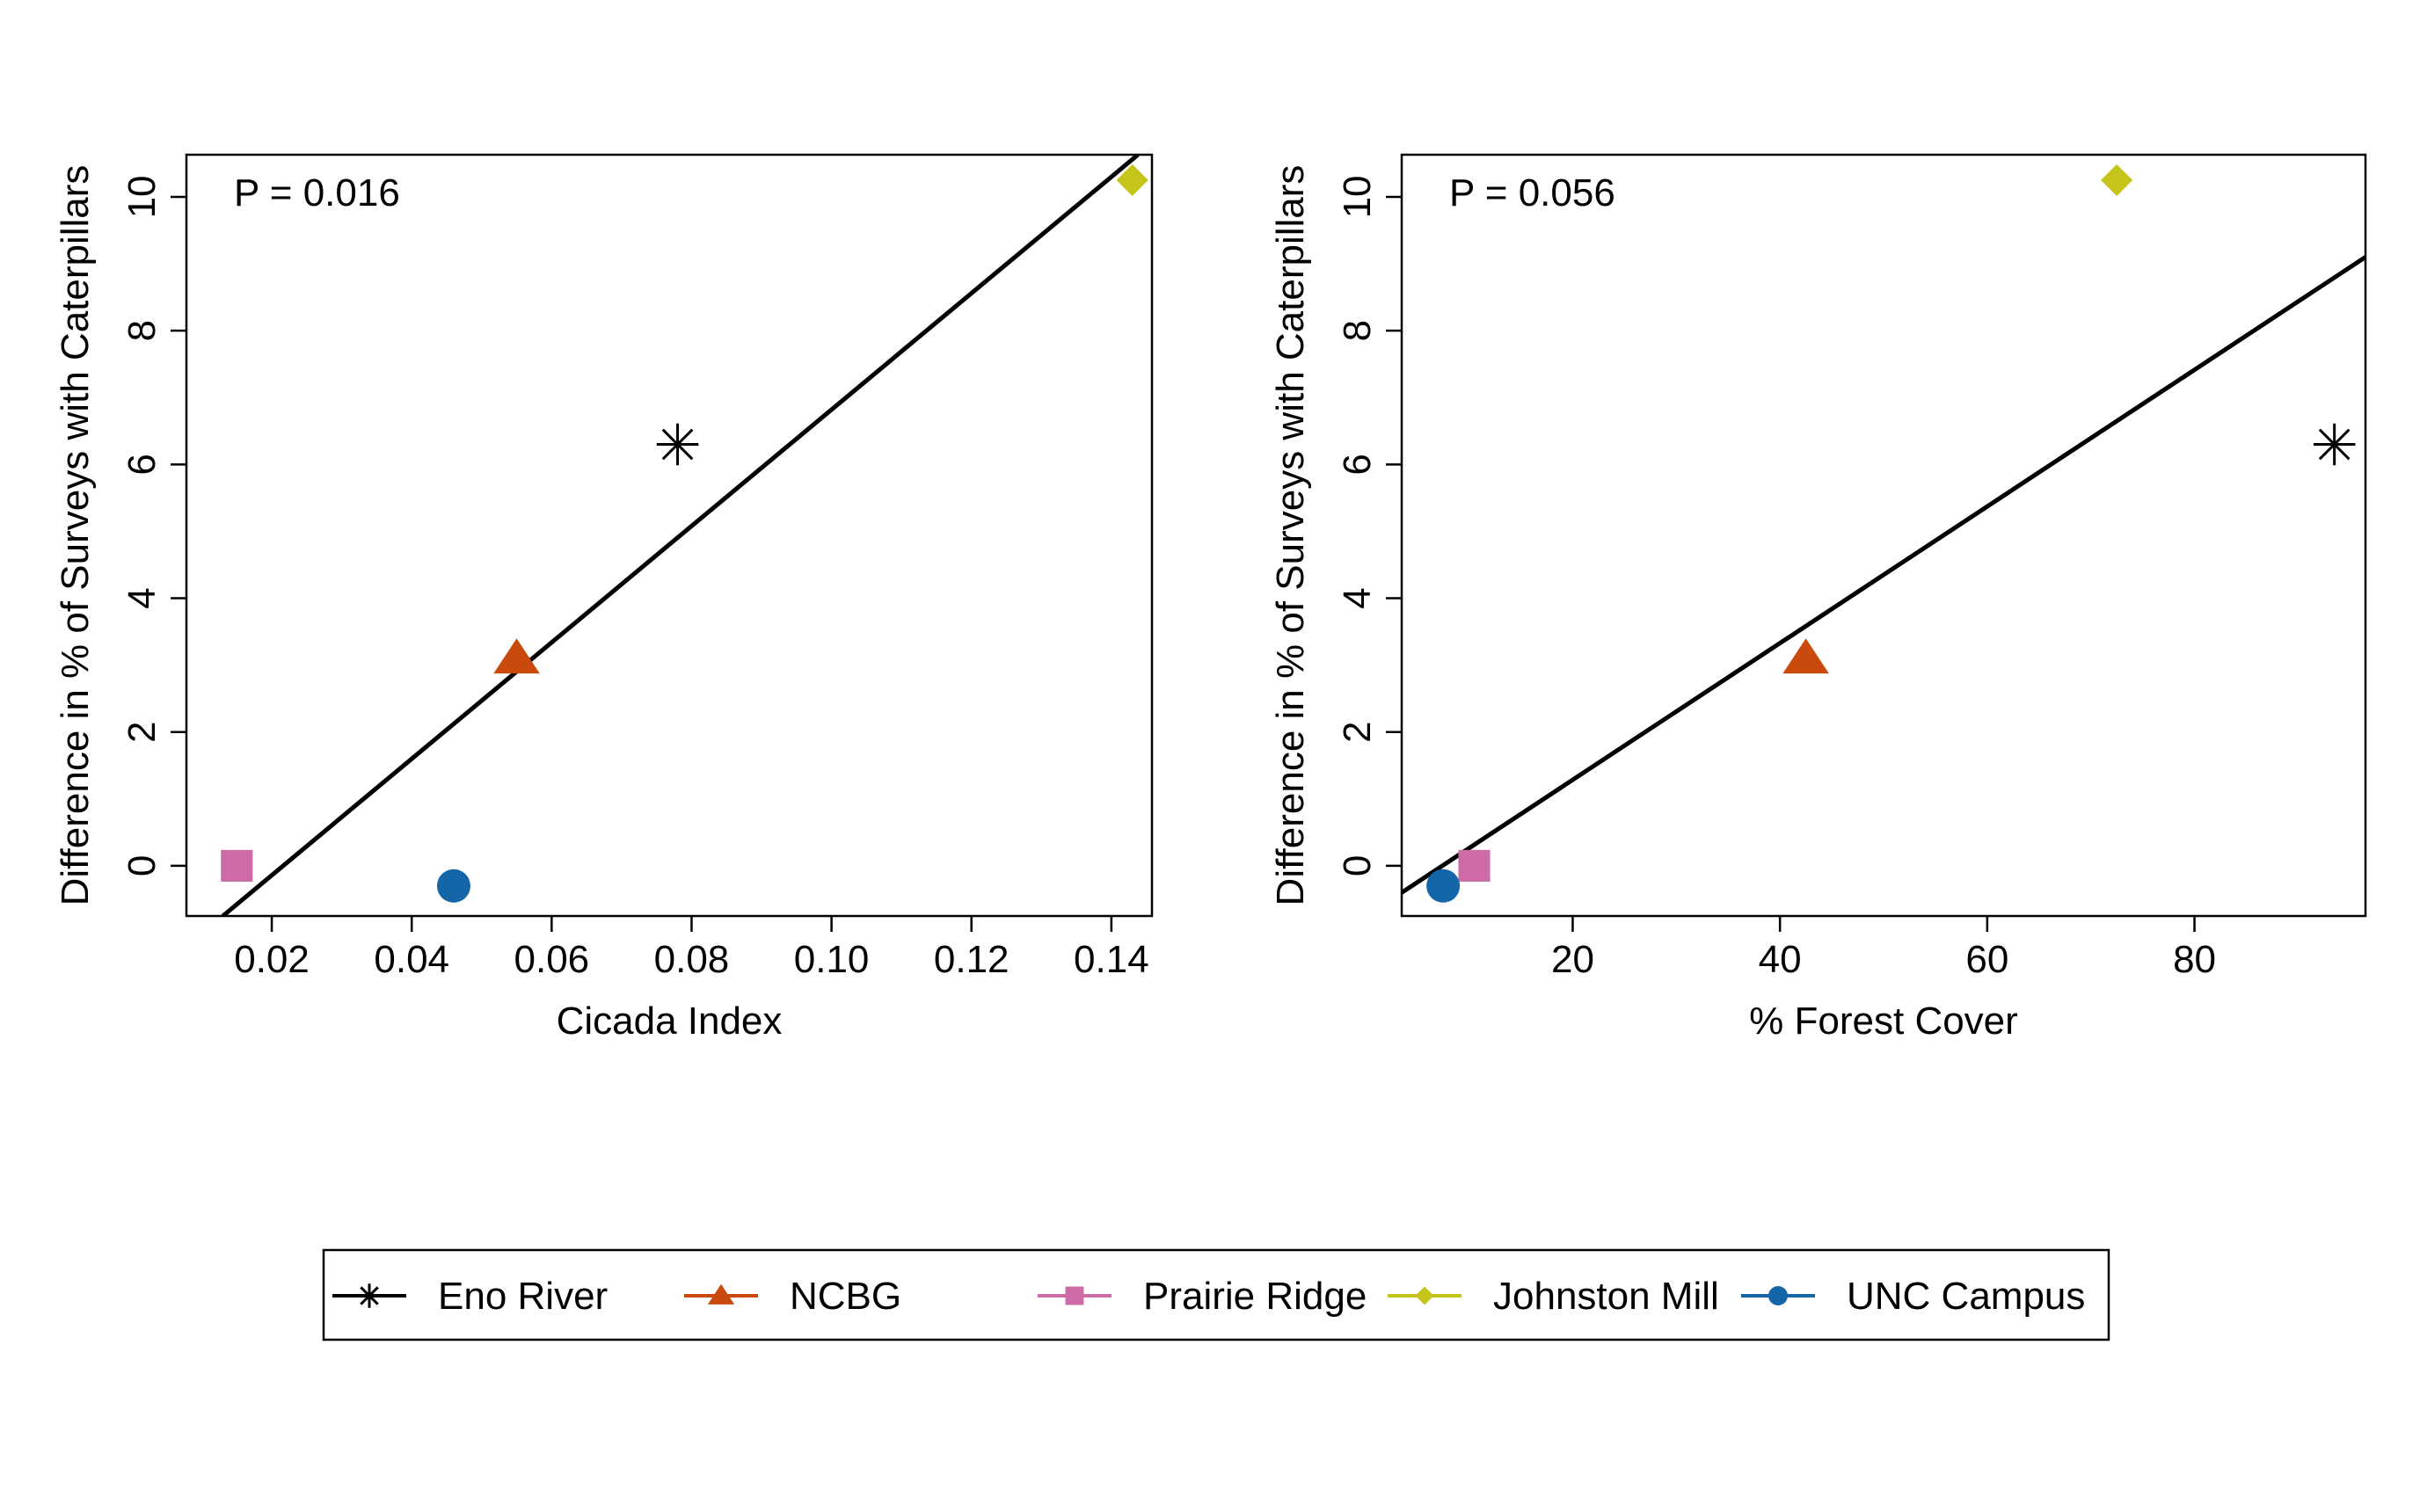 This screenshot has width=2420, height=1512. Describe the element at coordinates (552, 960) in the screenshot. I see `x-tick-label: 0.06` at that location.